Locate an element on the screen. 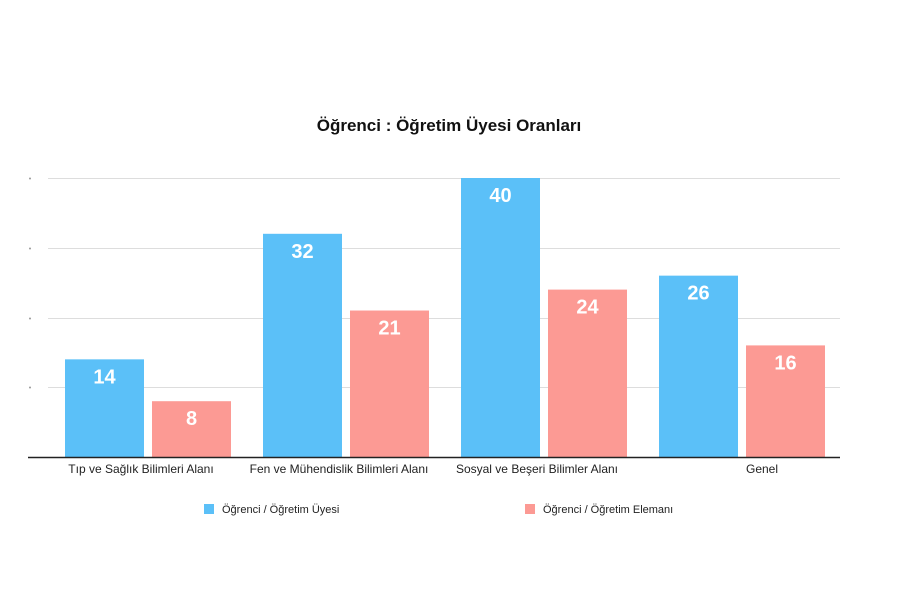 Image resolution: width=900 pixels, height=600 pixels. legend-label: Öğrenci / Öğretim Üyesi is located at coordinates (280, 510).